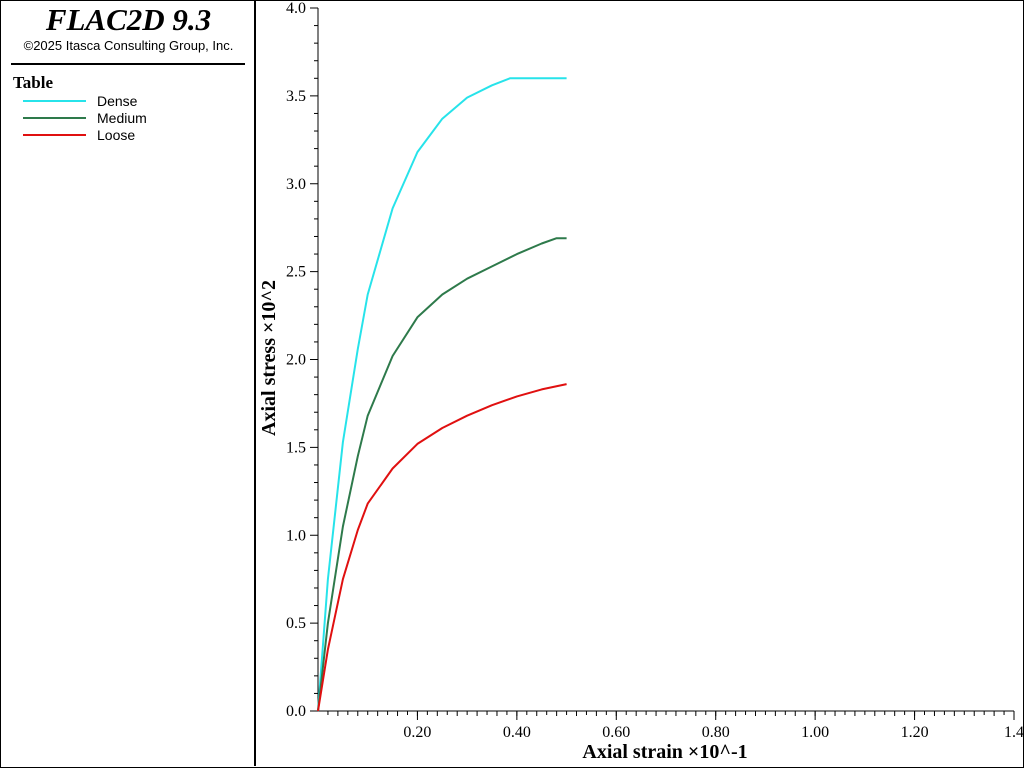 This screenshot has width=1024, height=768. Describe the element at coordinates (296, 272) in the screenshot. I see `y-tick-label: 2.5` at that location.